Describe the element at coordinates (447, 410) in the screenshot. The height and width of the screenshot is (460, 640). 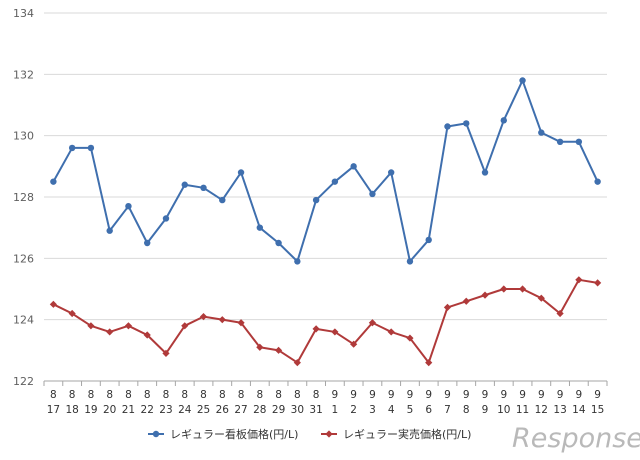
I see `x-tick-day: 7` at that location.